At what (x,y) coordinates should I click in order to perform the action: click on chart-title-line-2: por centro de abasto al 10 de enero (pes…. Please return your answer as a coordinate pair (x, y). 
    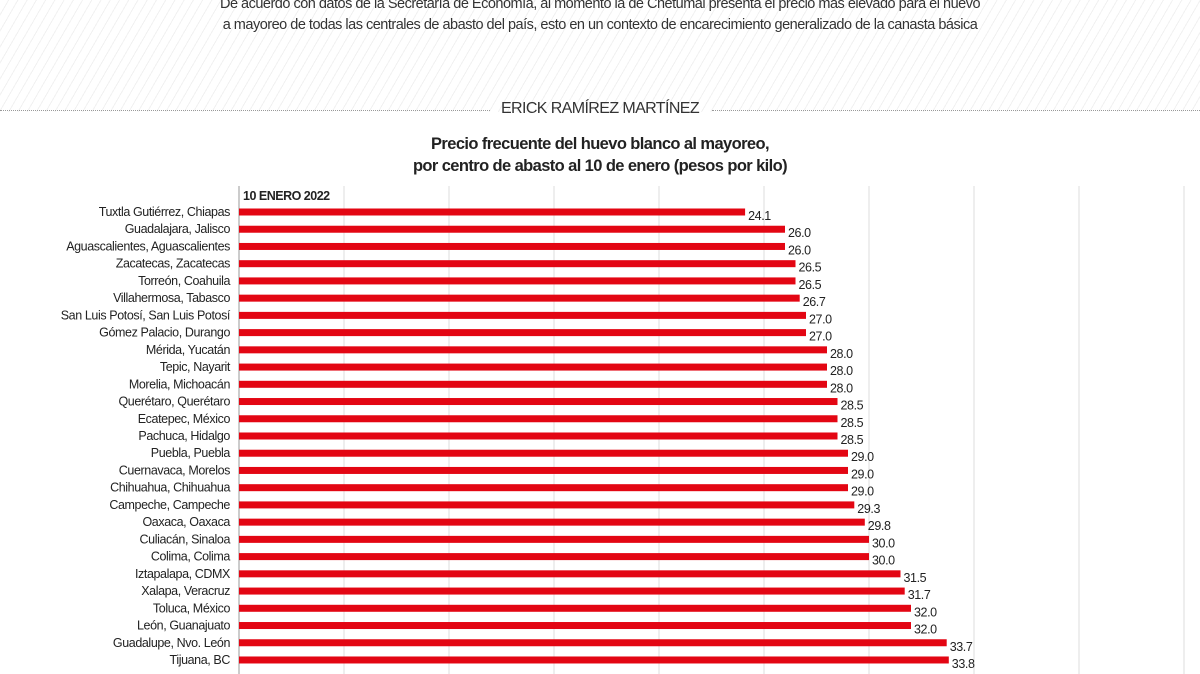
    Looking at the image, I should click on (600, 166).